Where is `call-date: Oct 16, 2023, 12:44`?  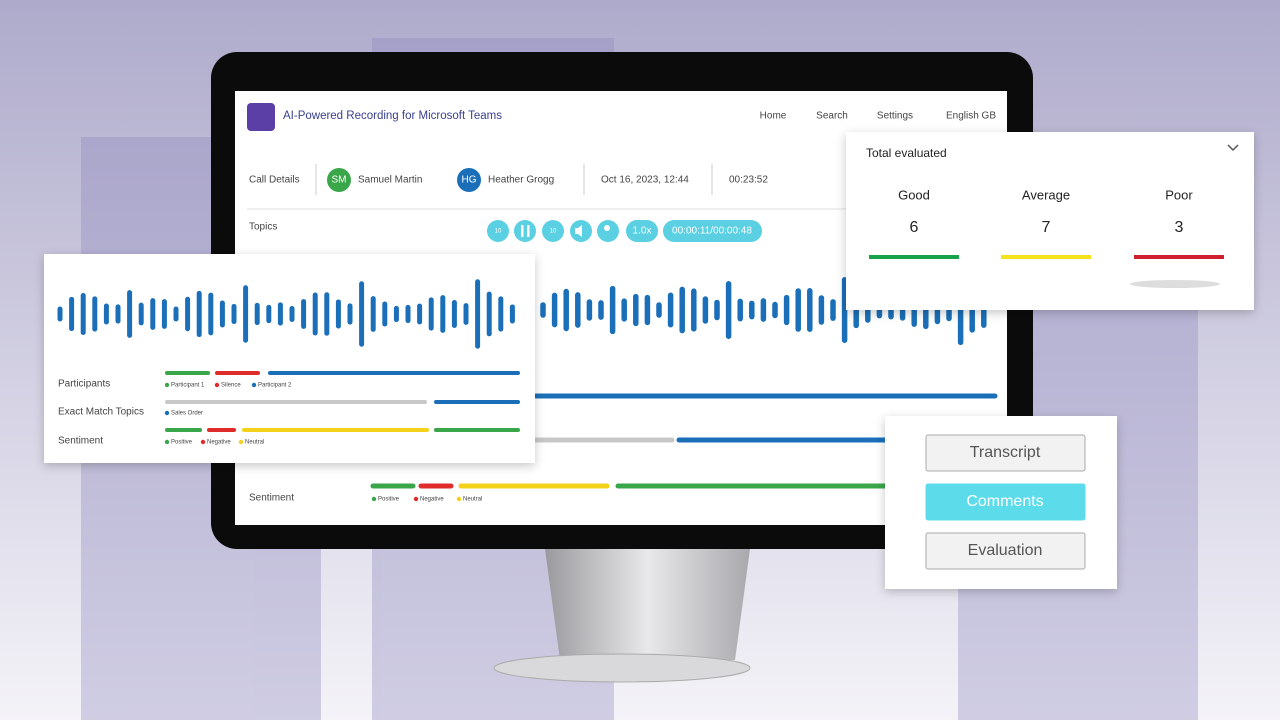
call-date: Oct 16, 2023, 12:44 is located at coordinates (645, 180).